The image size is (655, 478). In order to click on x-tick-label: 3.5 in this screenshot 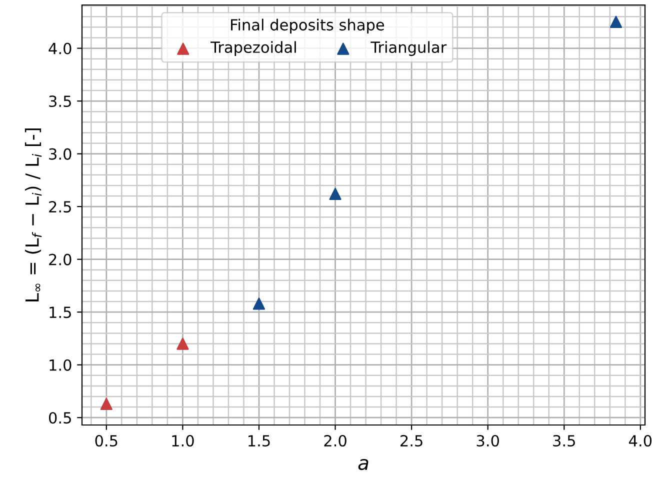, I will do `click(564, 440)`.